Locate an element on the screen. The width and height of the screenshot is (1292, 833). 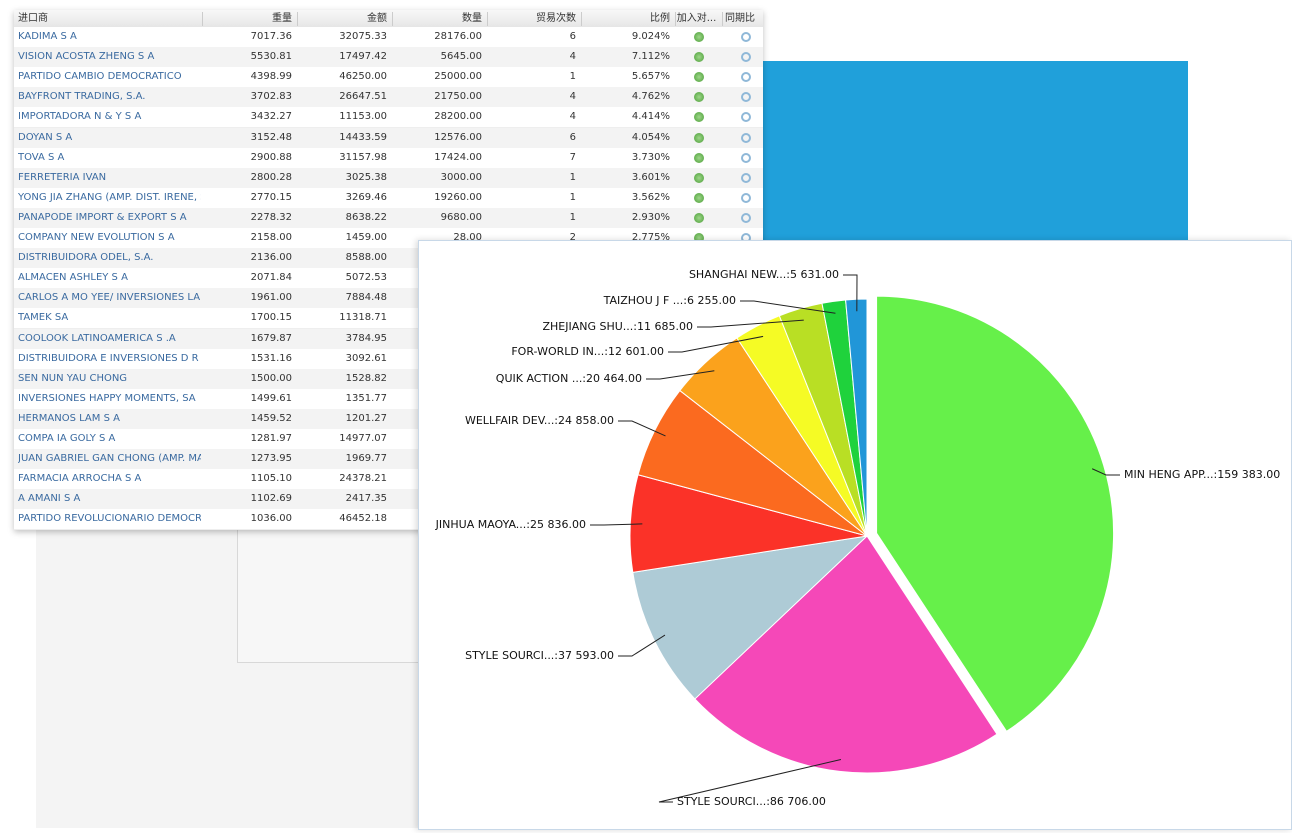
table-cell: 8588.00 is located at coordinates (366, 258).